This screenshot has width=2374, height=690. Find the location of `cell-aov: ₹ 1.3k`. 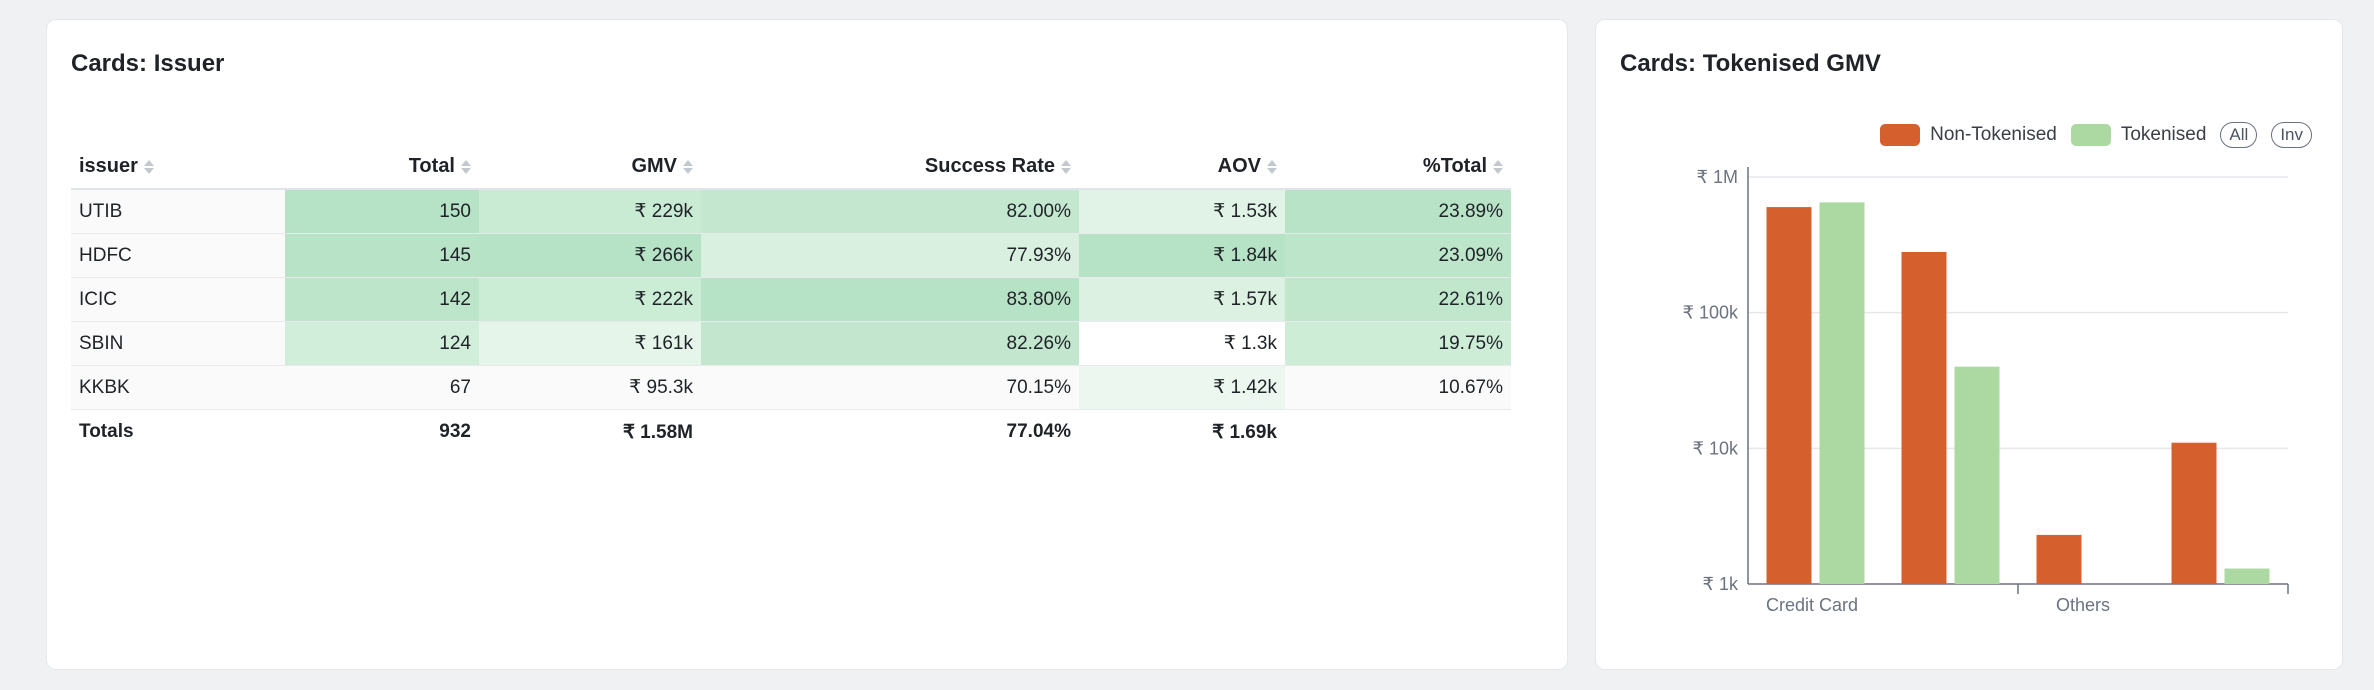

cell-aov: ₹ 1.3k is located at coordinates (1182, 343).